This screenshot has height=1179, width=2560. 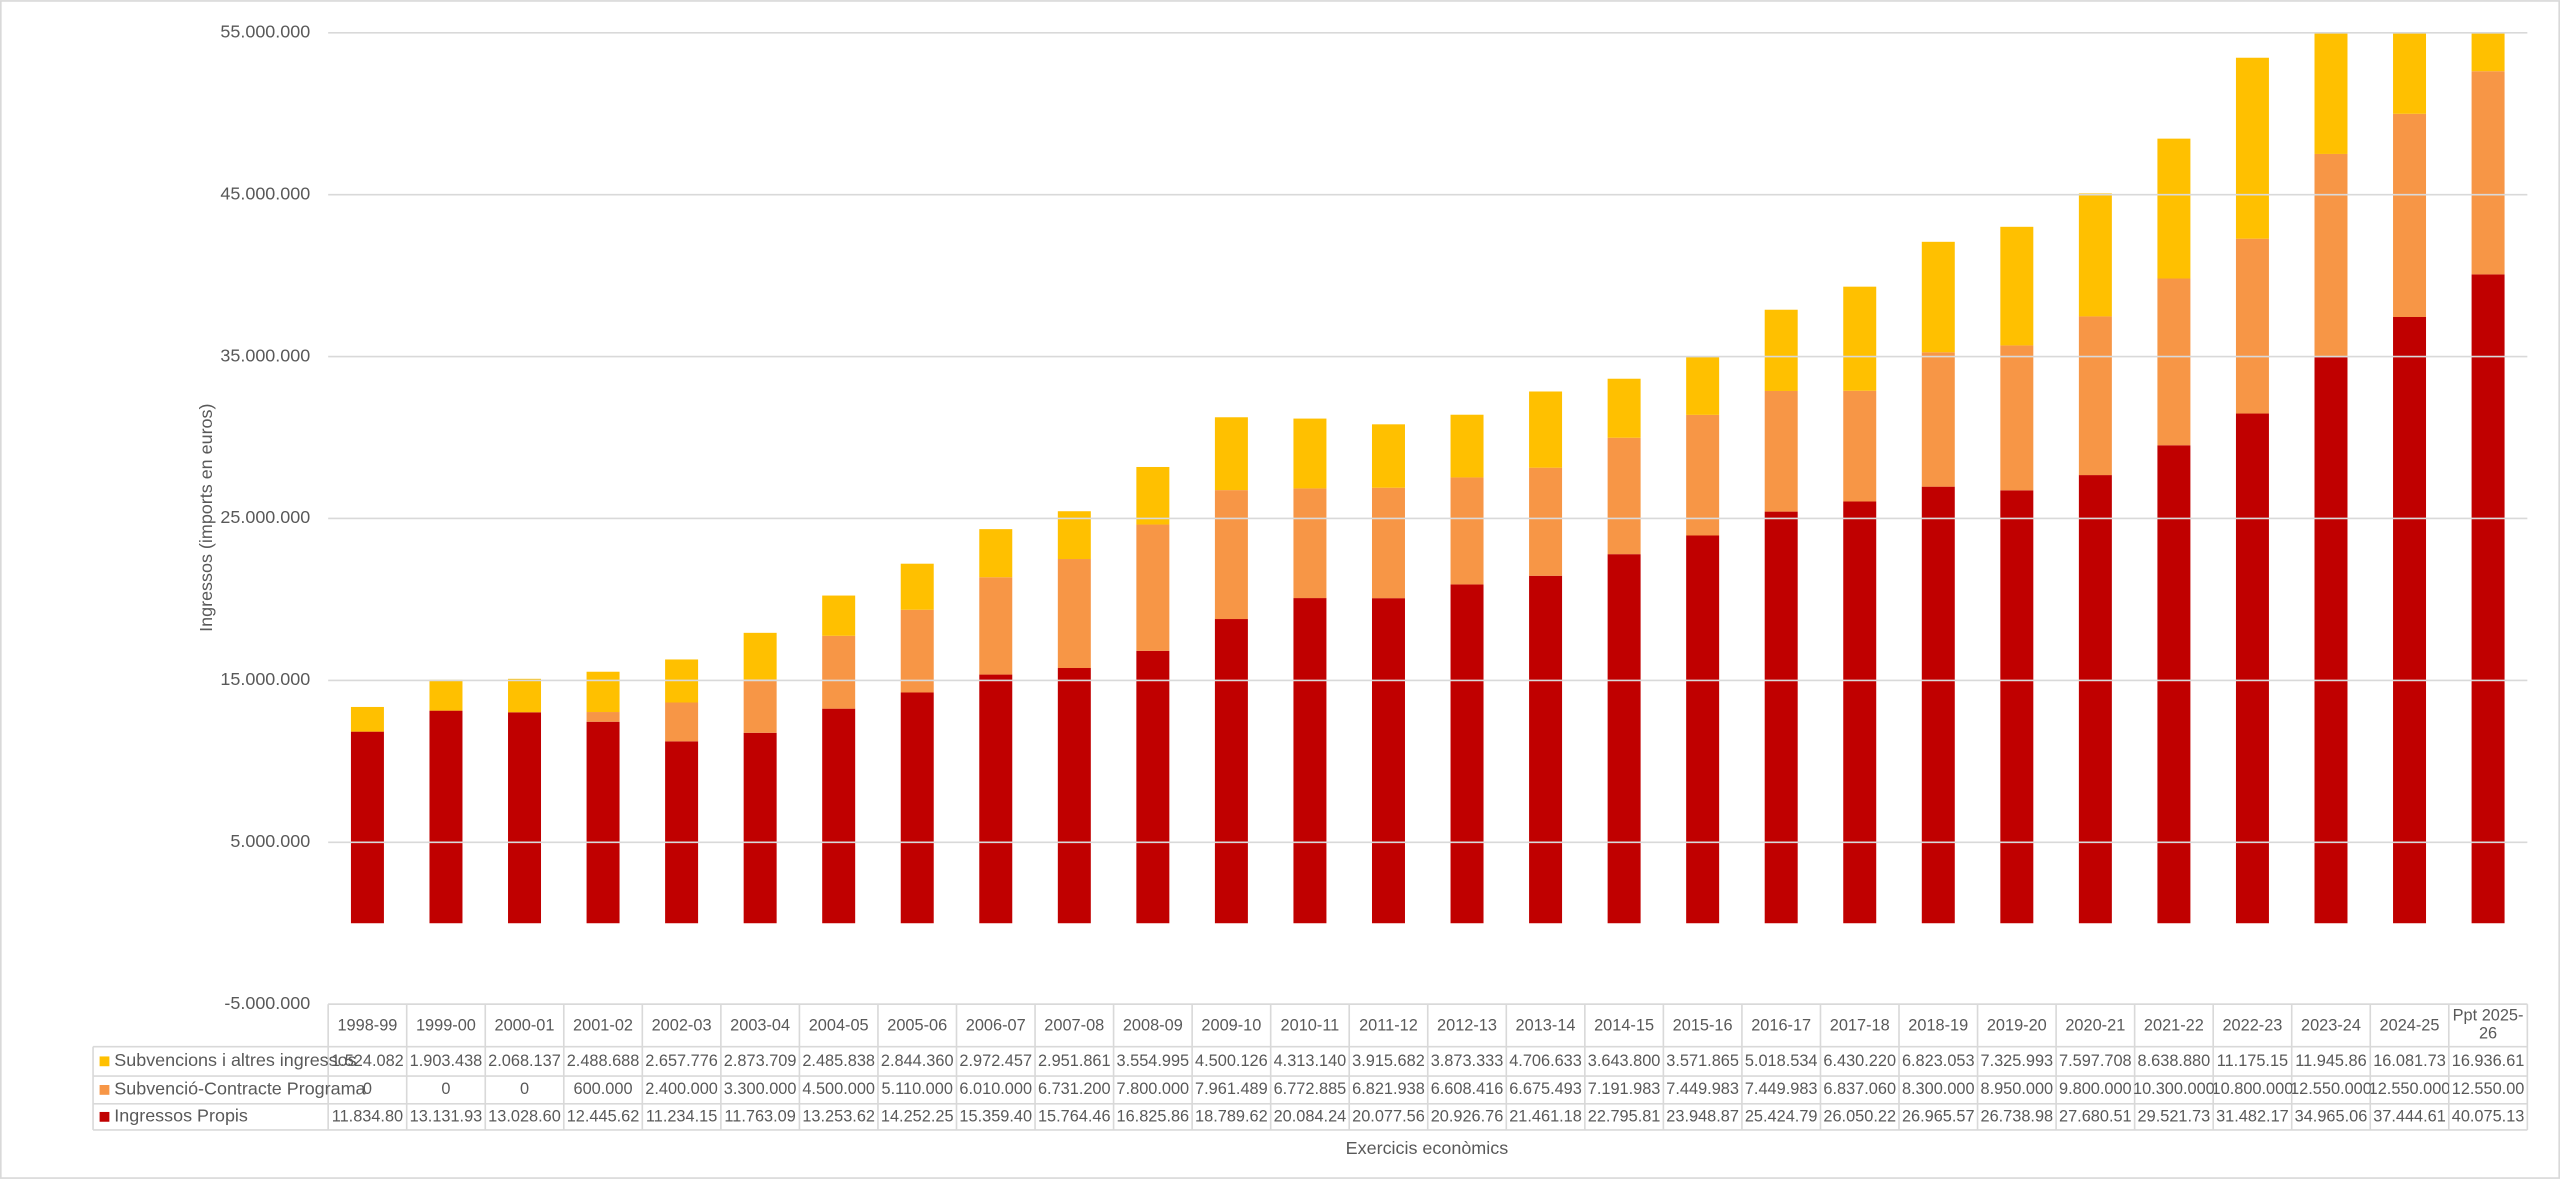 I want to click on table-value-box: 6.731.200, so click(x=1074, y=1089).